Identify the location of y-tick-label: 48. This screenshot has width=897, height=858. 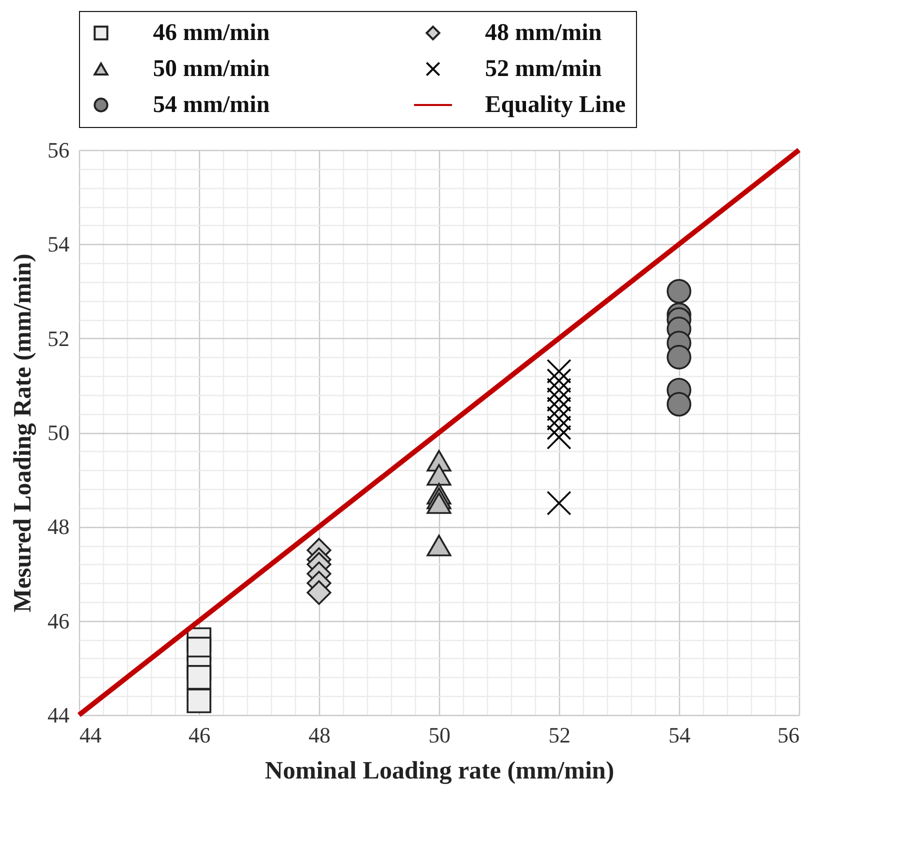
(59, 527).